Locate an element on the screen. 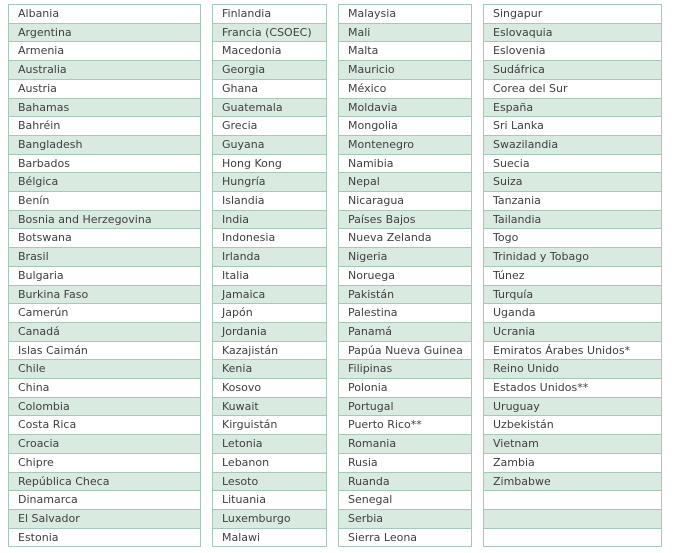 This screenshot has width=675, height=553. country-cell: Suecia is located at coordinates (572, 163).